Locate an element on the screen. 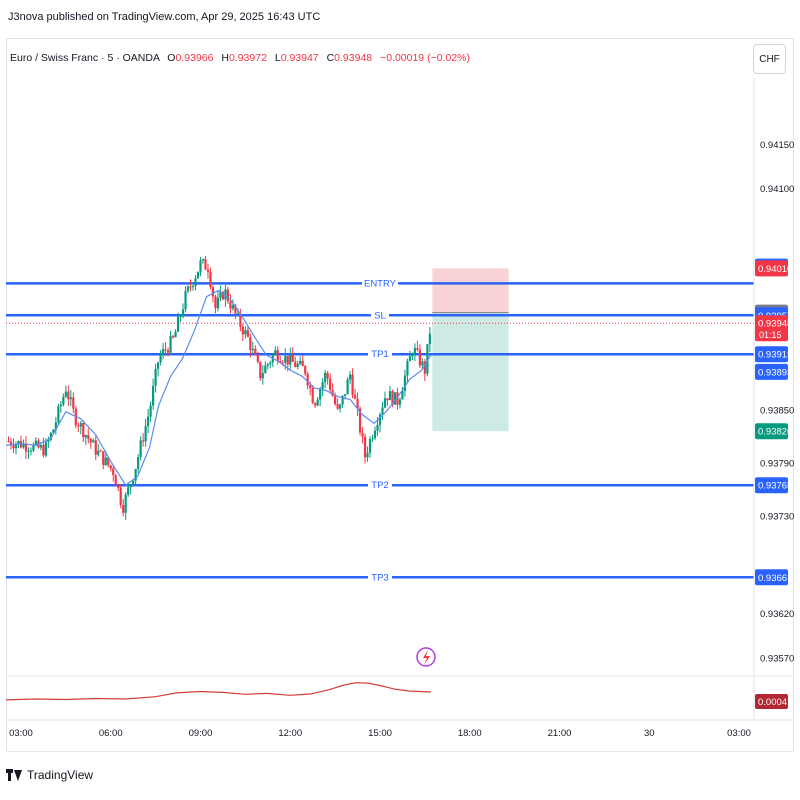 The height and width of the screenshot is (800, 800). position-tool is located at coordinates (470, 350).